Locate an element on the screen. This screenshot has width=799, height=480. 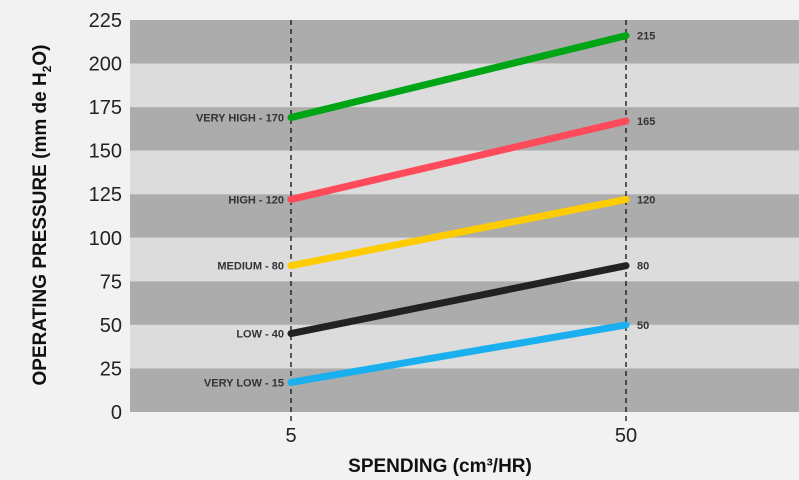
y-axis-title: OPERATING PRESSURE (mm de H2O) is located at coordinates (42, 215).